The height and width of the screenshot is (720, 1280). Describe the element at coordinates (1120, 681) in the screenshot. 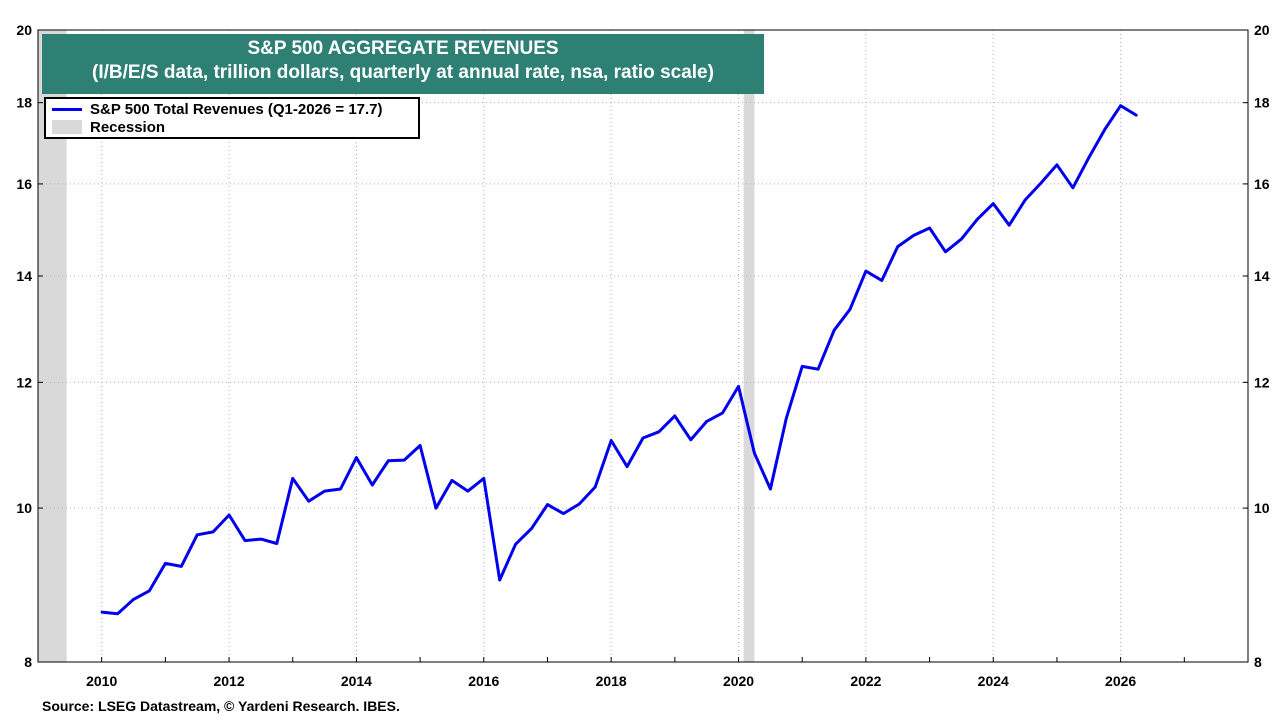

I see `x-tick-label-2026: 2026` at that location.